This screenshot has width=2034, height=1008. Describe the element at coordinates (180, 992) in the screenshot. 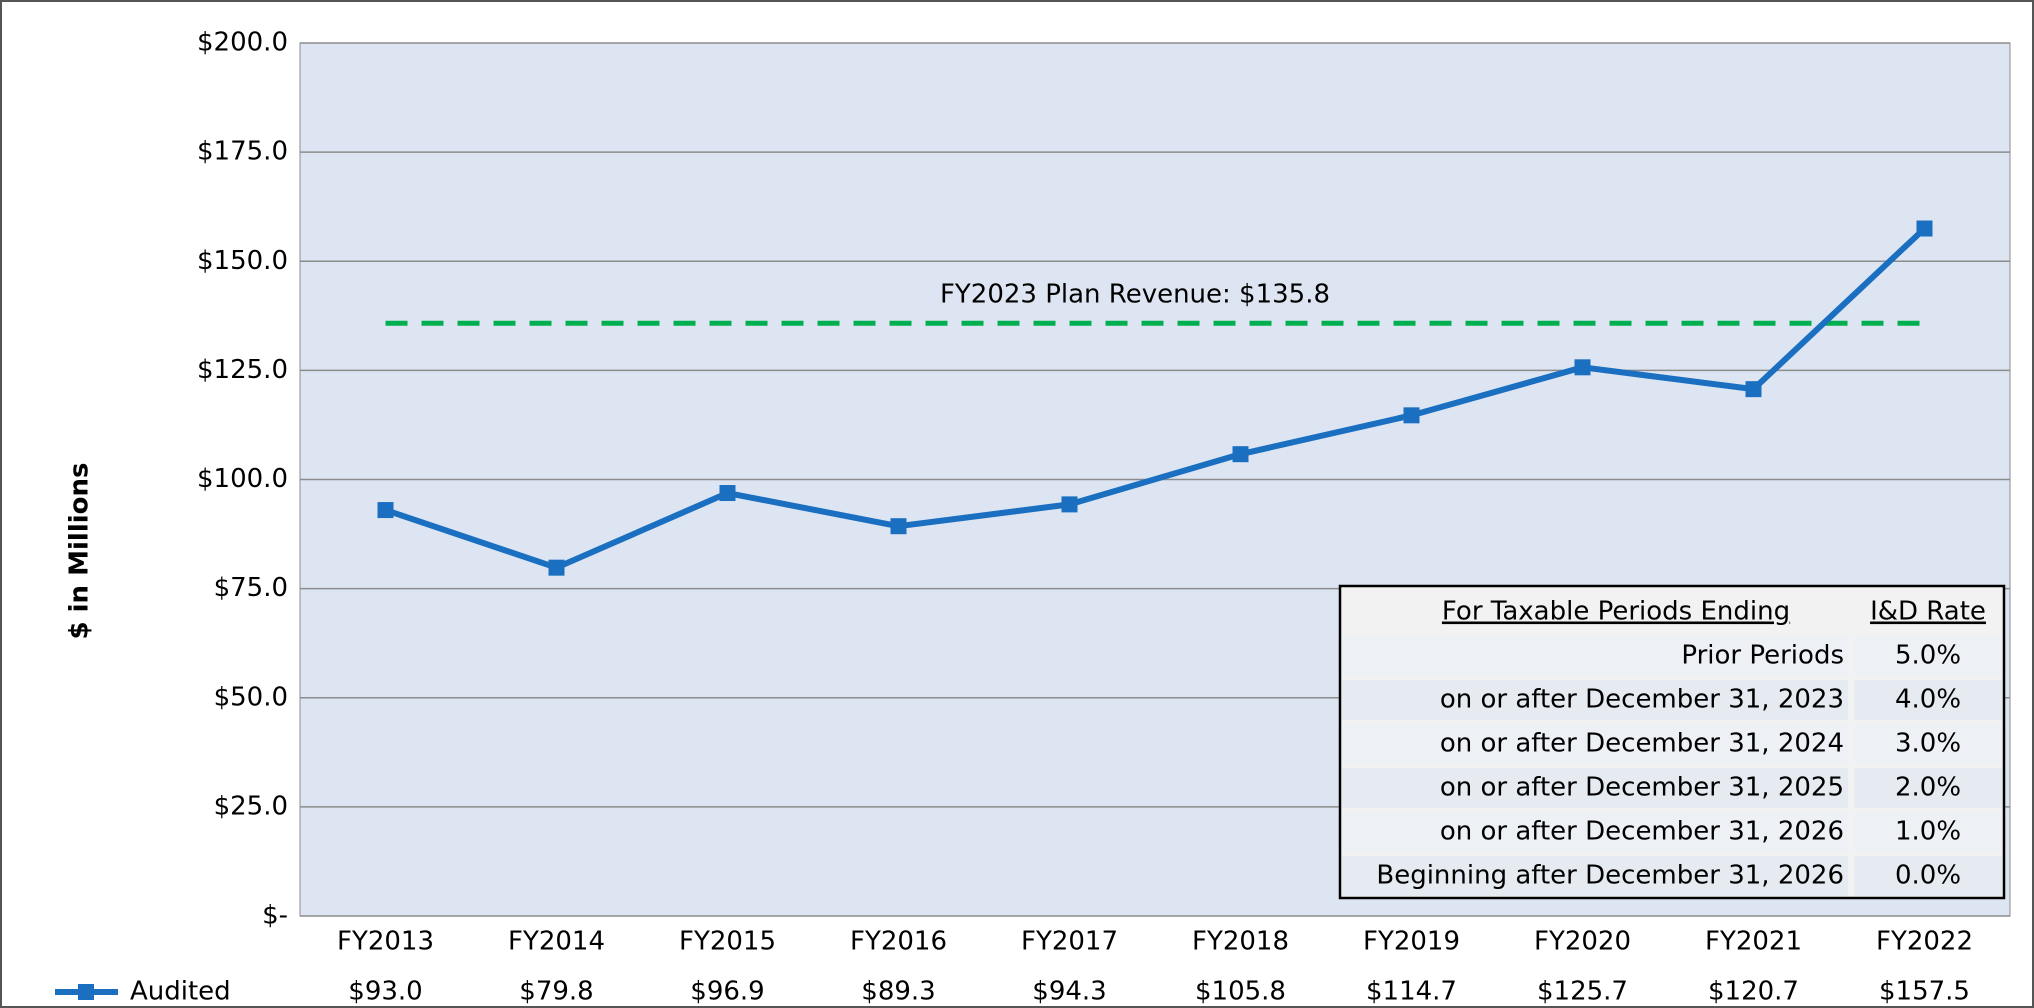

I see `legend-label: Audited` at that location.